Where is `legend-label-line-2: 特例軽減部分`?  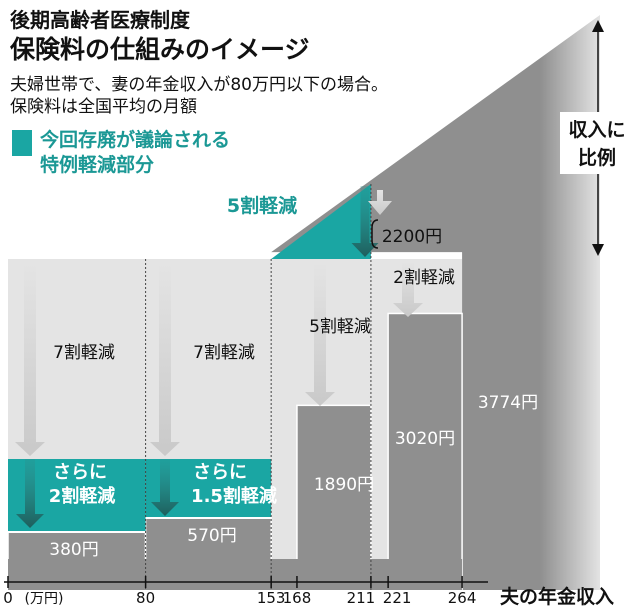
legend-label-line-2: 特例軽減部分 is located at coordinates (97, 165).